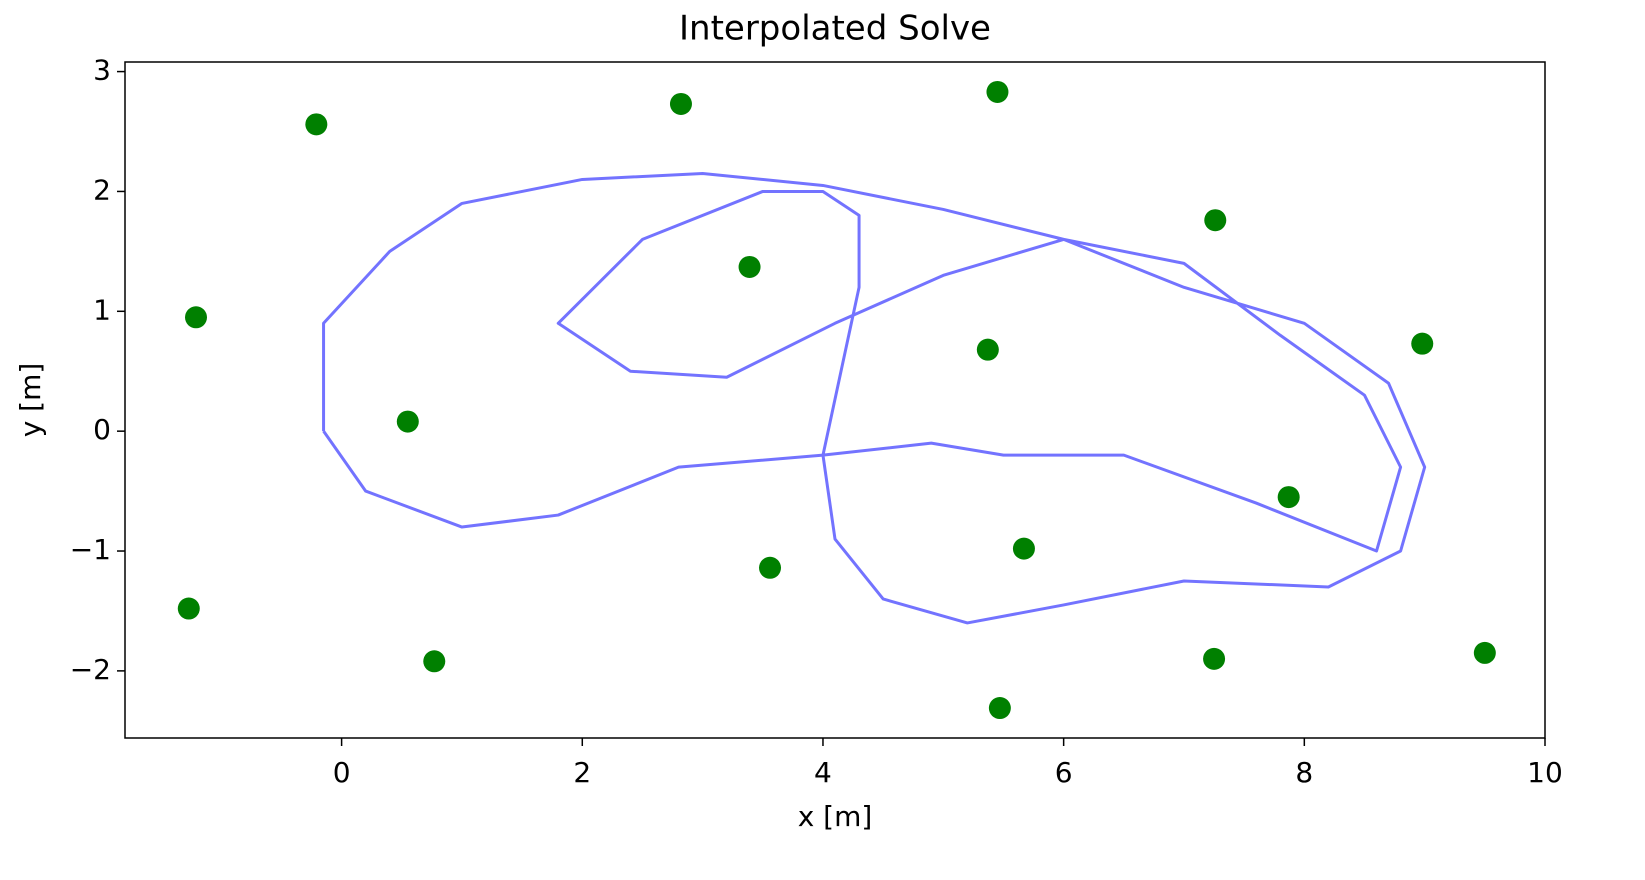 The image size is (1645, 880). Describe the element at coordinates (835, 29) in the screenshot. I see `chart-title: Interpolated Solve` at that location.